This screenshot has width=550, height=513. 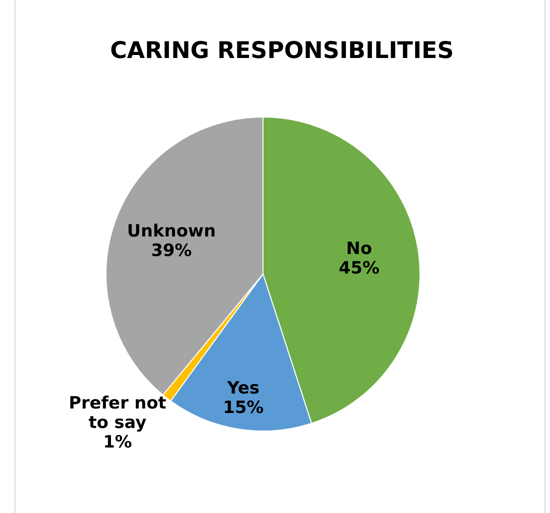 I want to click on slice-label: Yes, so click(x=243, y=388).